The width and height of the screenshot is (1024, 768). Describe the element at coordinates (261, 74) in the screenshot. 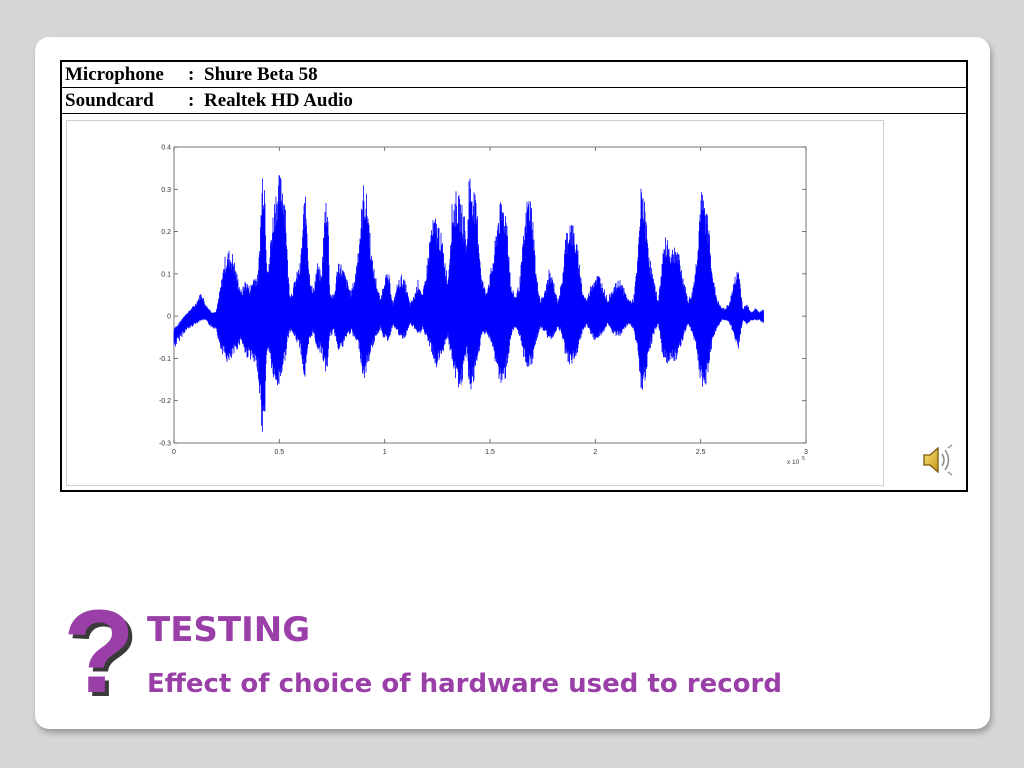

I see `microphone-value: Shure Beta 58` at that location.